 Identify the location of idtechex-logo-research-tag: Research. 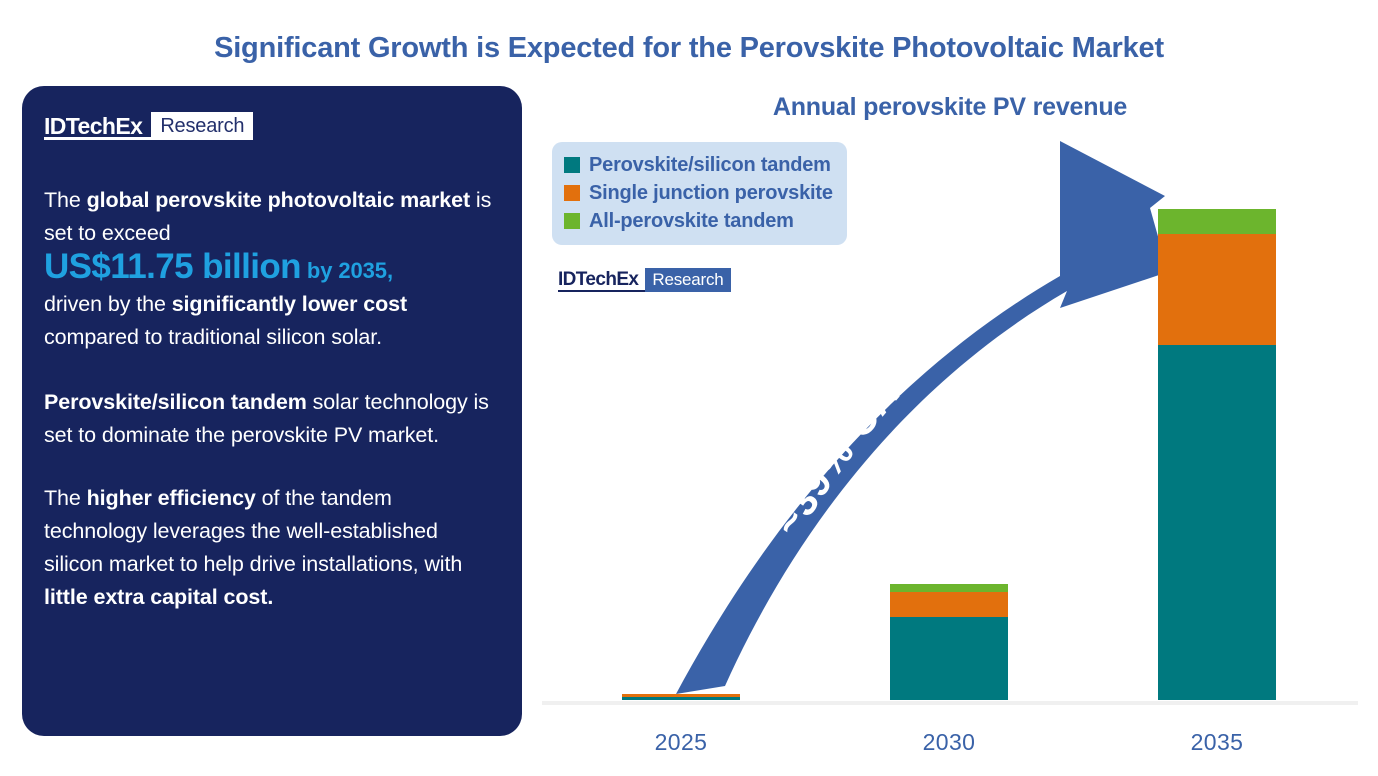
(202, 126).